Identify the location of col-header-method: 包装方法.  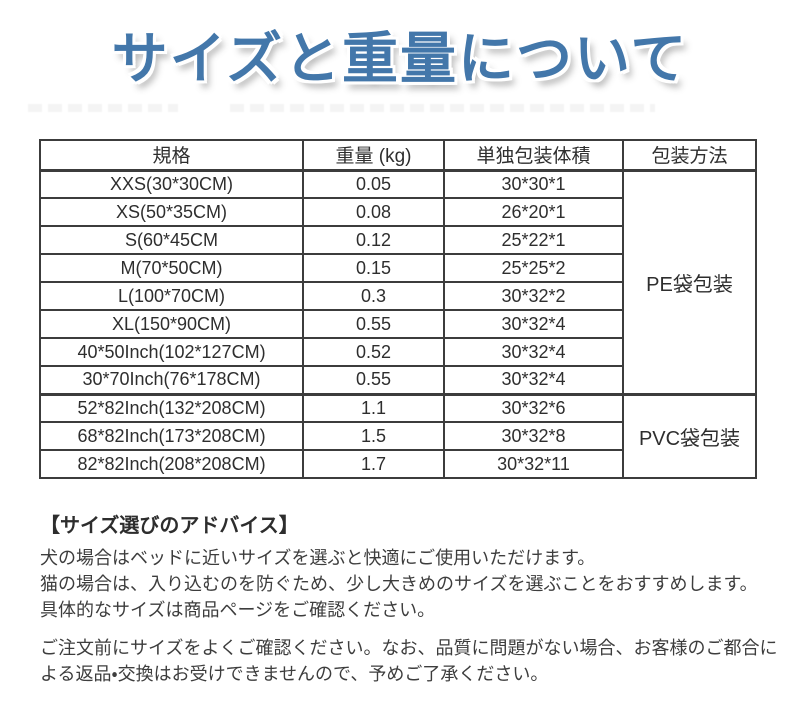
(689, 155).